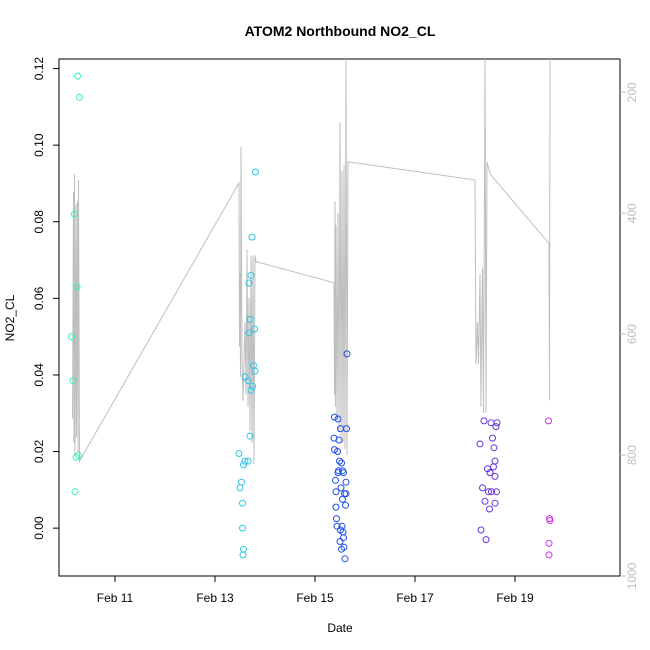  I want to click on y-tick-label: 0.04, so click(39, 375).